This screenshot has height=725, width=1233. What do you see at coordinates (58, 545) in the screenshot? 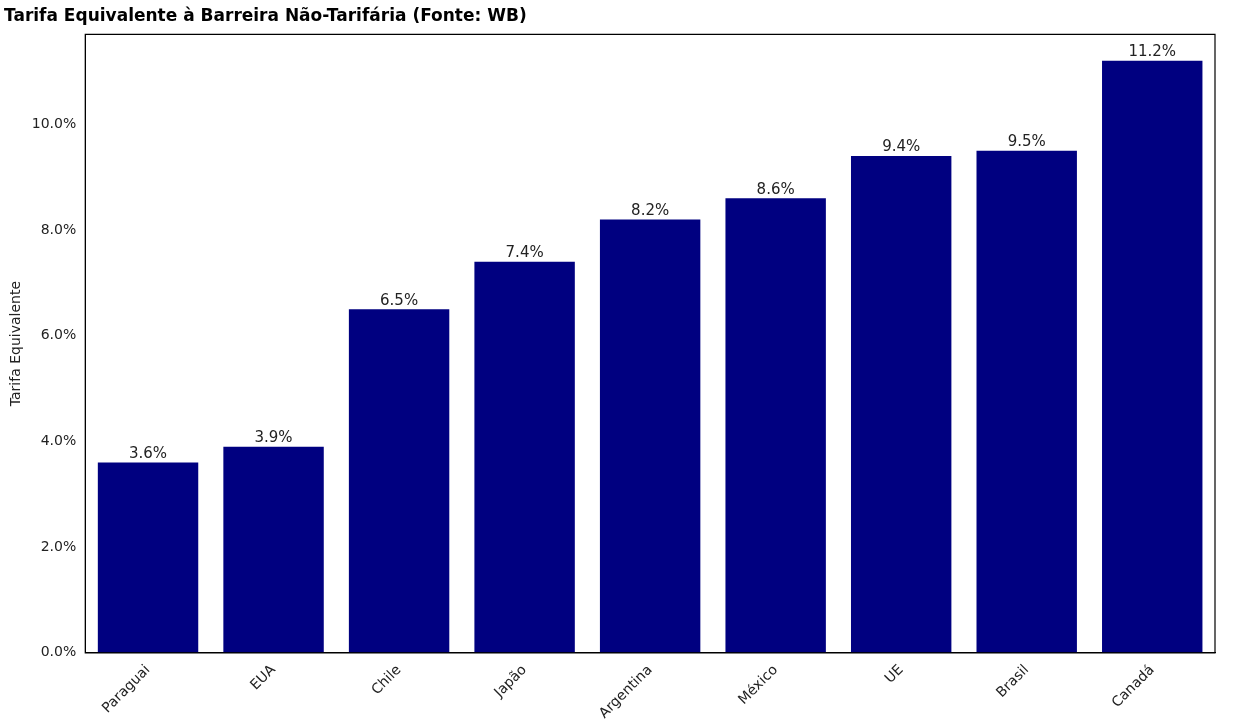
I see `y-tick-label: 2.0%` at bounding box center [58, 545].